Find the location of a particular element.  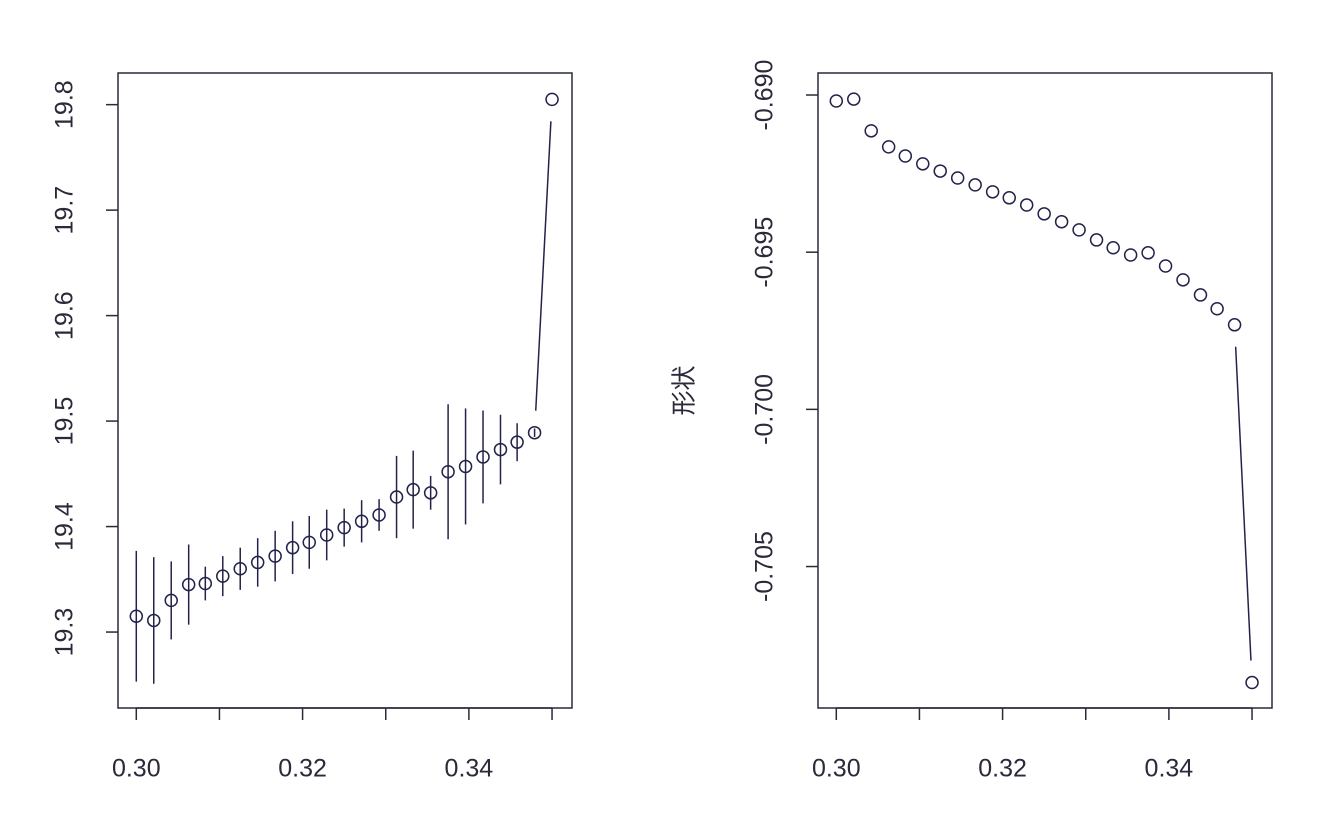

y-tick-label: -0.700 is located at coordinates (765, 409).